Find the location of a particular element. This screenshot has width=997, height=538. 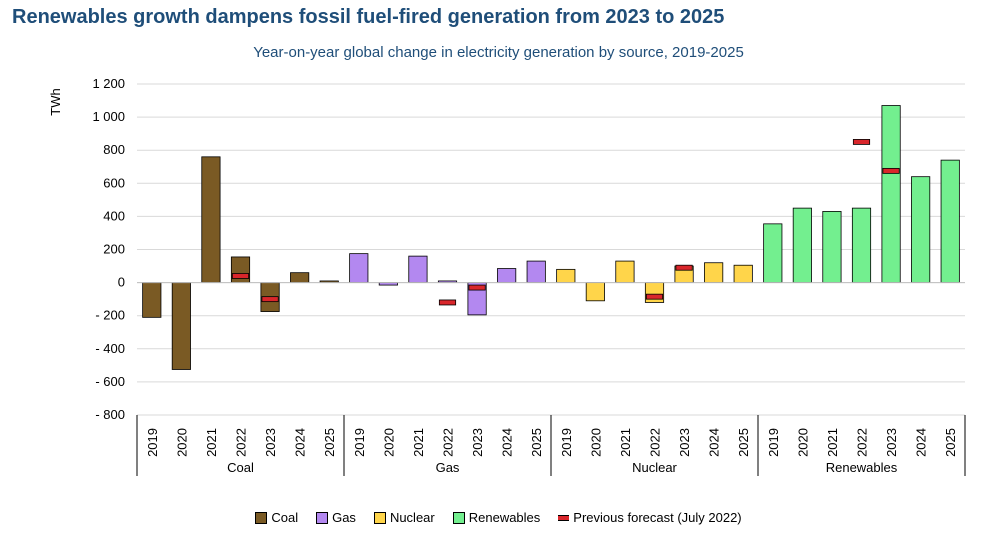

y-tick-label: 1 200 is located at coordinates (108, 83).